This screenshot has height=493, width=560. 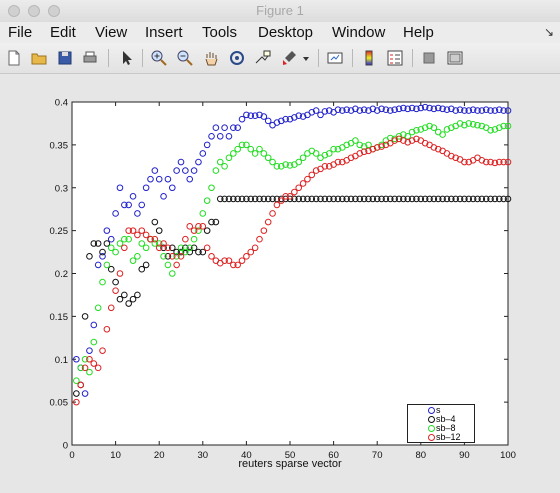 What do you see at coordinates (455, 58) in the screenshot?
I see `show-plot-tools-icon` at bounding box center [455, 58].